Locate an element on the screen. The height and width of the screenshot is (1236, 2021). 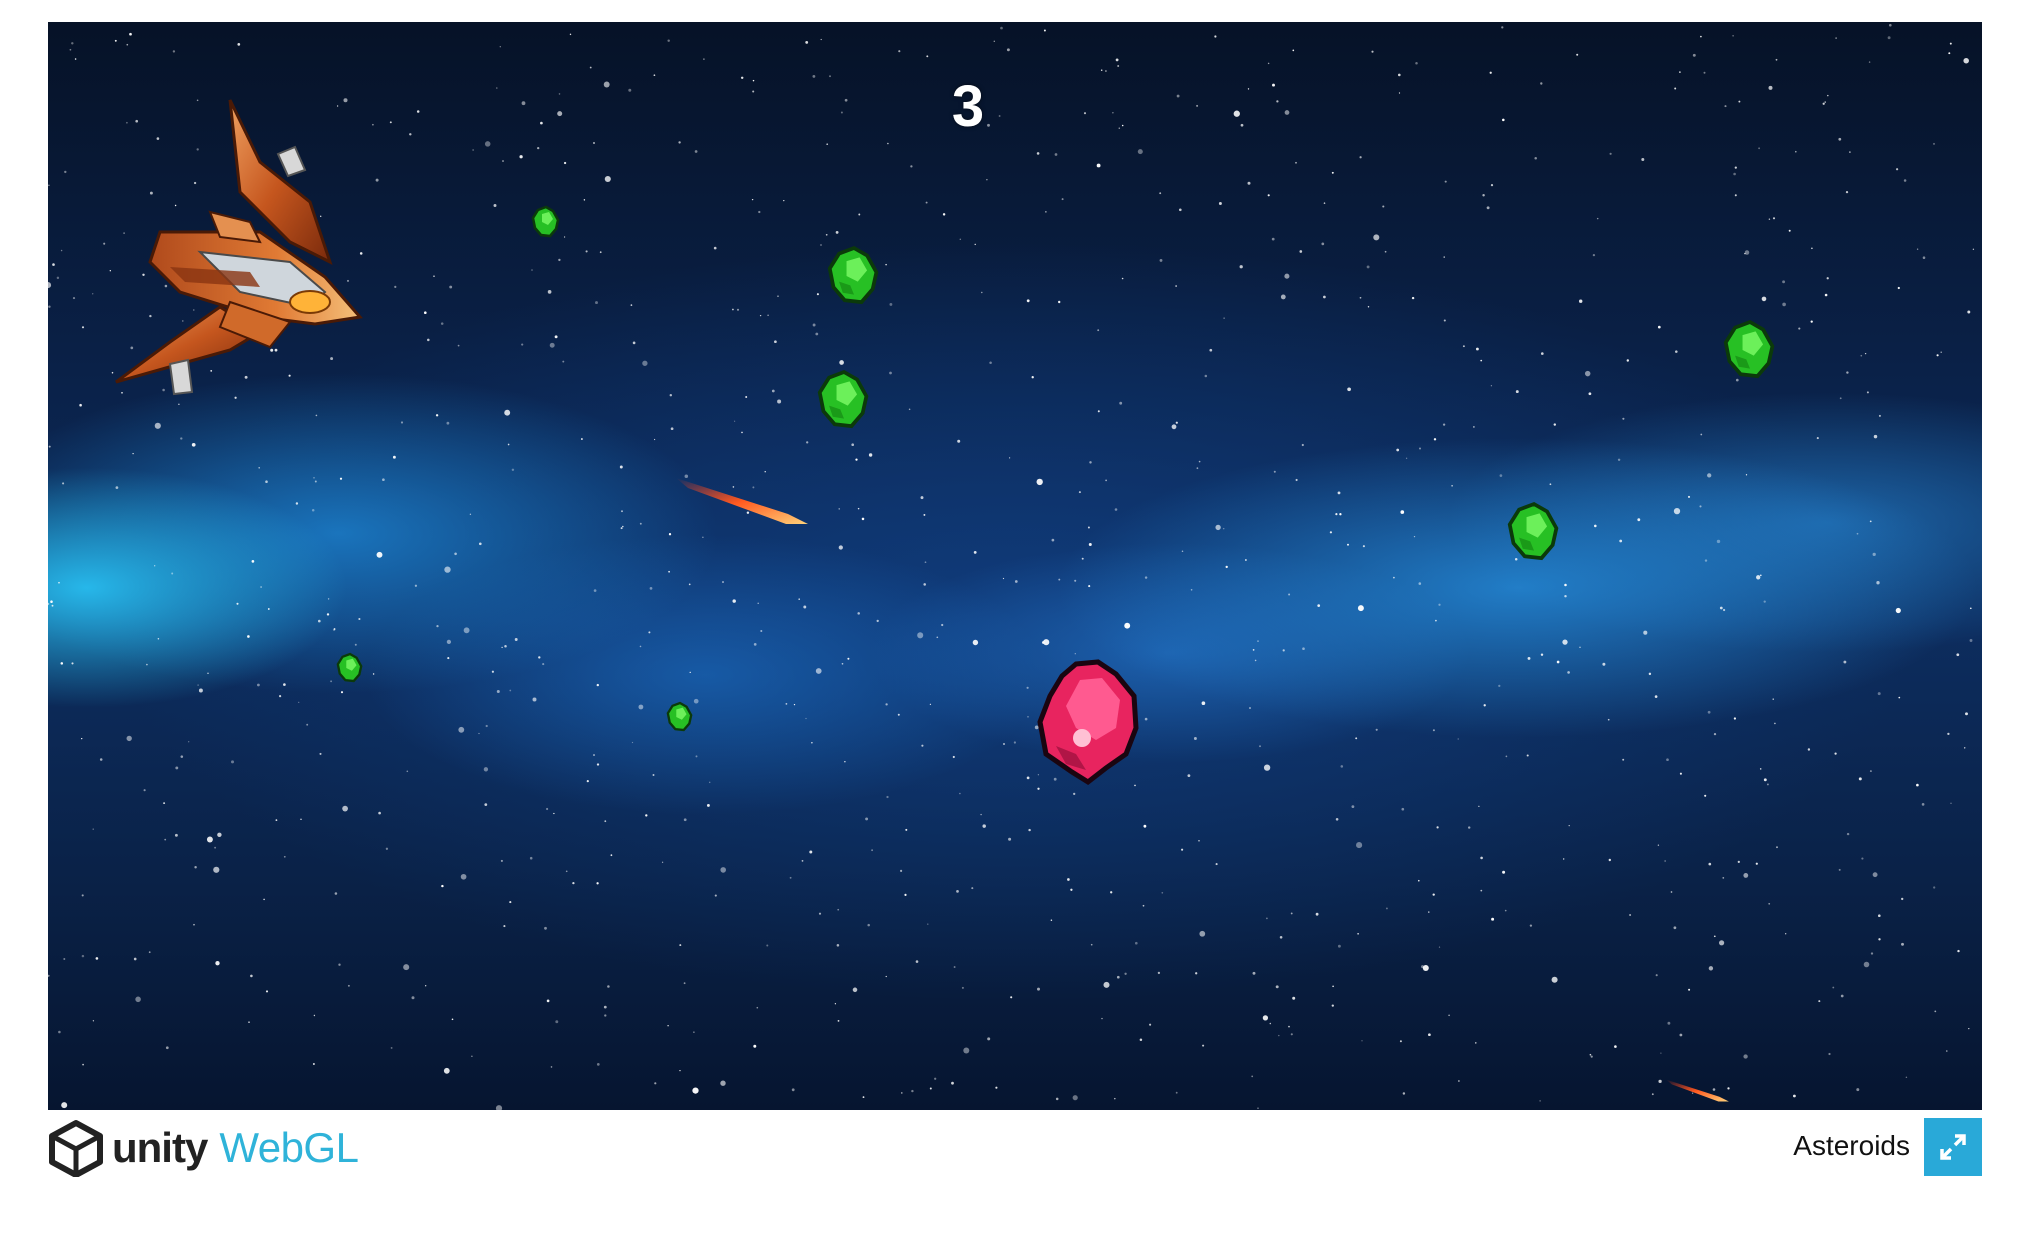
fullscreen-button is located at coordinates (1953, 1147).